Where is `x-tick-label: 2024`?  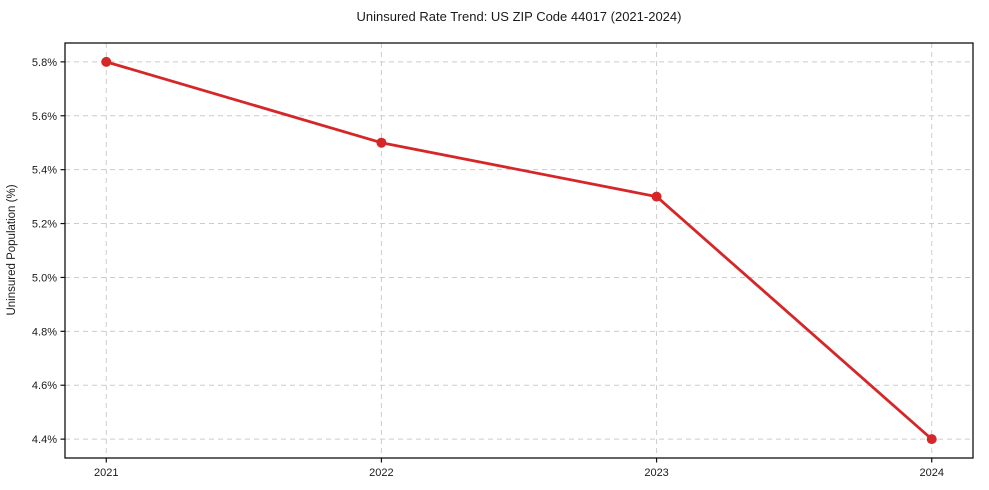
x-tick-label: 2024 is located at coordinates (931, 473).